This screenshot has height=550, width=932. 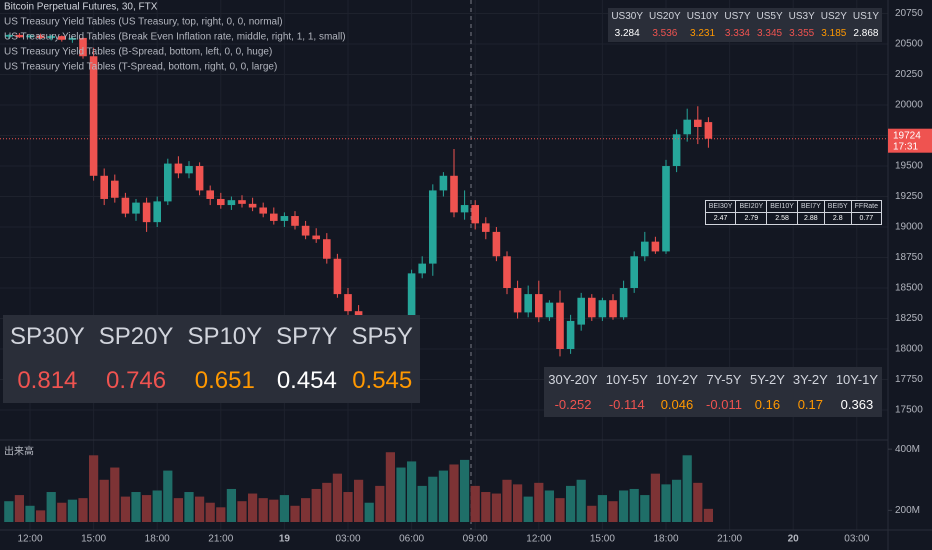 I want to click on table-header: US5Y, so click(x=769, y=16).